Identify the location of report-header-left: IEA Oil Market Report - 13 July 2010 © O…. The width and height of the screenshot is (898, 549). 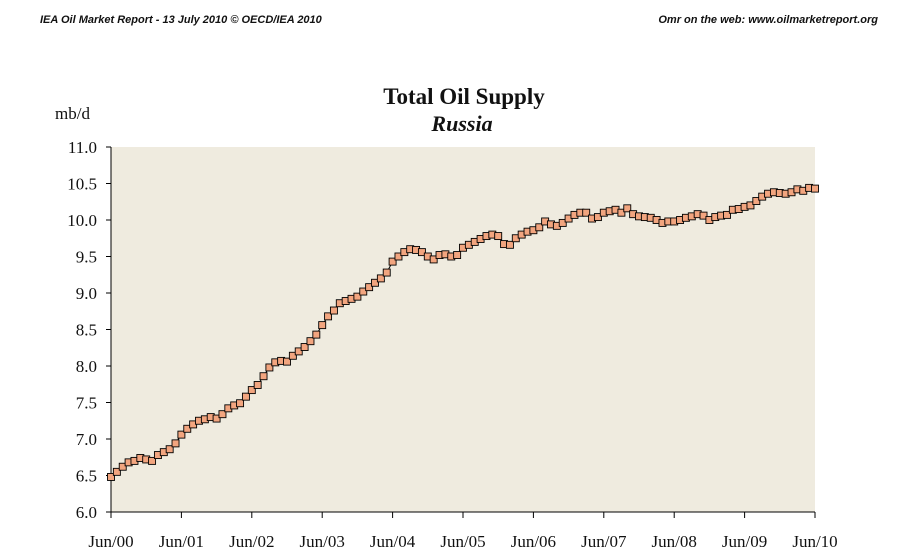
(181, 20).